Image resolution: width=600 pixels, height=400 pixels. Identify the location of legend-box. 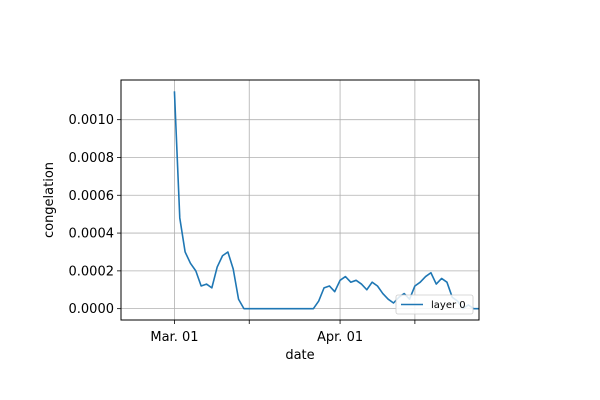
(434, 304).